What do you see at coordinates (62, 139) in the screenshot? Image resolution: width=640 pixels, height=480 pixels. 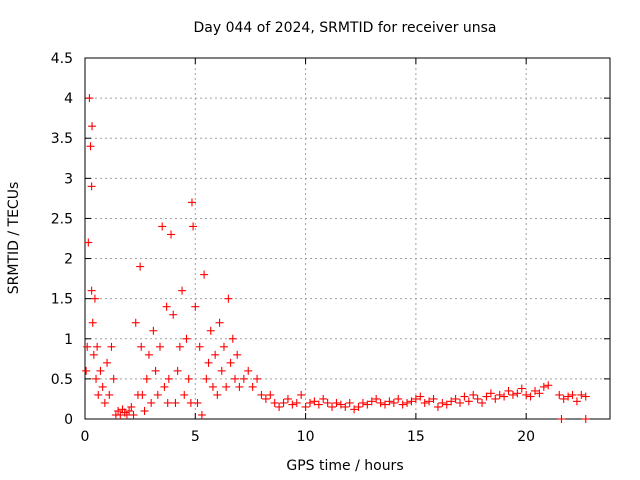 I see `y-tick-label: 3.5` at bounding box center [62, 139].